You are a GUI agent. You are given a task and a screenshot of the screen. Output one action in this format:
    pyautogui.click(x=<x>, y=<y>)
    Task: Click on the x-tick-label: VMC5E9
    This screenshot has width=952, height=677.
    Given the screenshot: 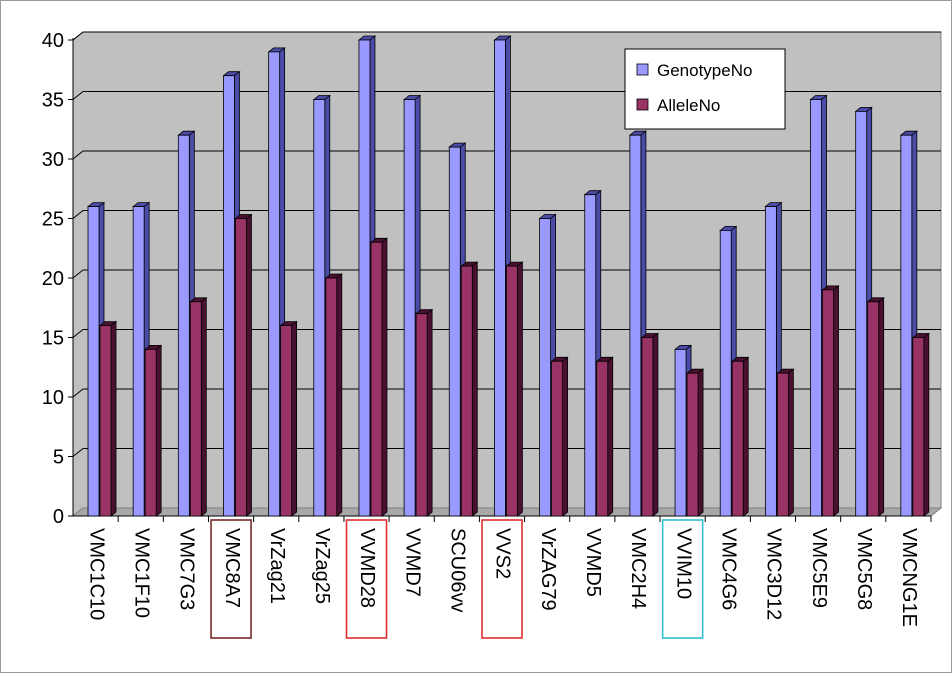 What is the action you would take?
    pyautogui.click(x=819, y=568)
    